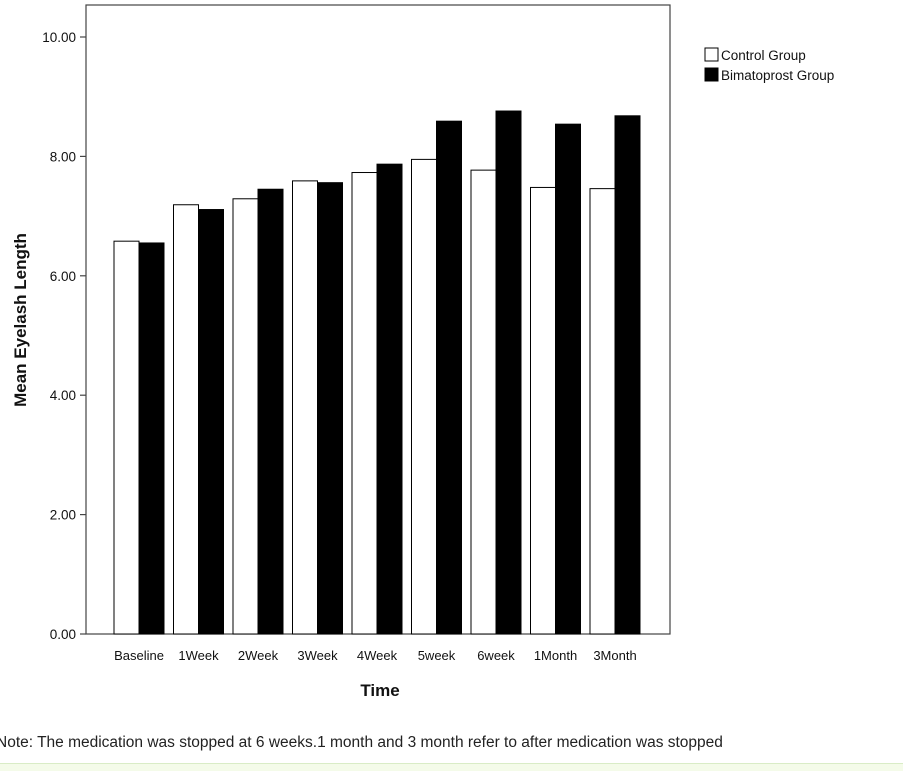  Describe the element at coordinates (63, 515) in the screenshot. I see `y-tick-label: 2.00` at that location.